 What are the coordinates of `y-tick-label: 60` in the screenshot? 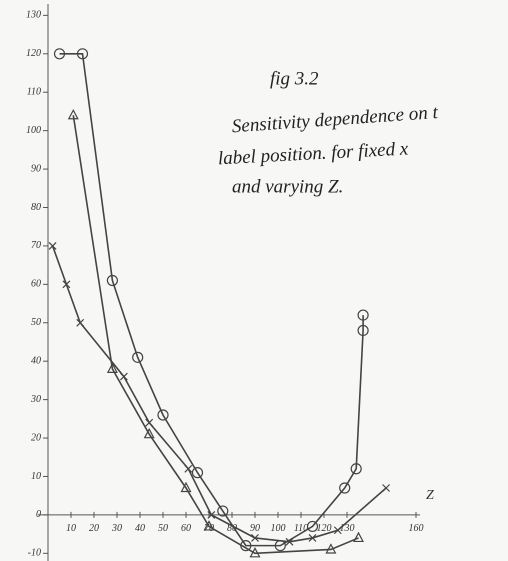 It's located at (36, 284).